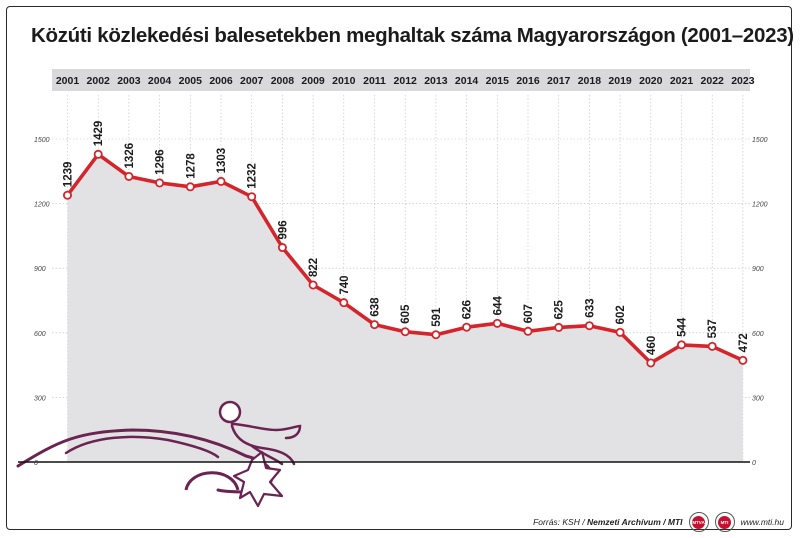  Describe the element at coordinates (590, 308) in the screenshot. I see `data-label: 633` at that location.